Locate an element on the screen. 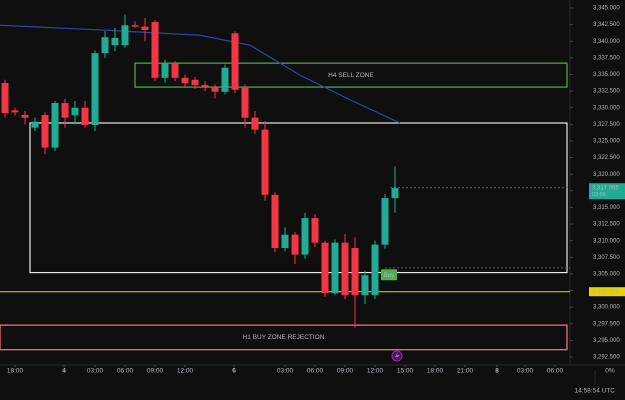  y-tick-label: 3,295.000 is located at coordinates (606, 341).